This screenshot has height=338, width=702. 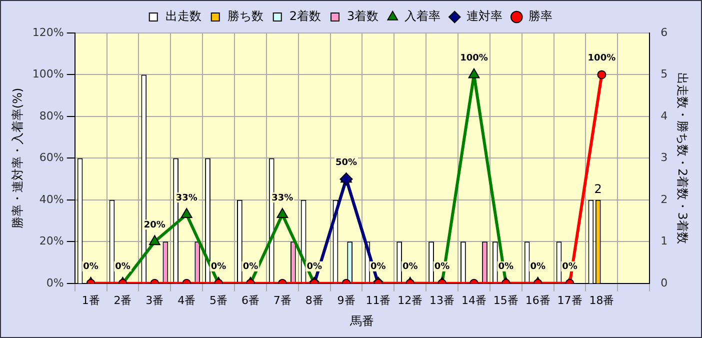 I want to click on x-tick-label: 12番, so click(x=410, y=300).